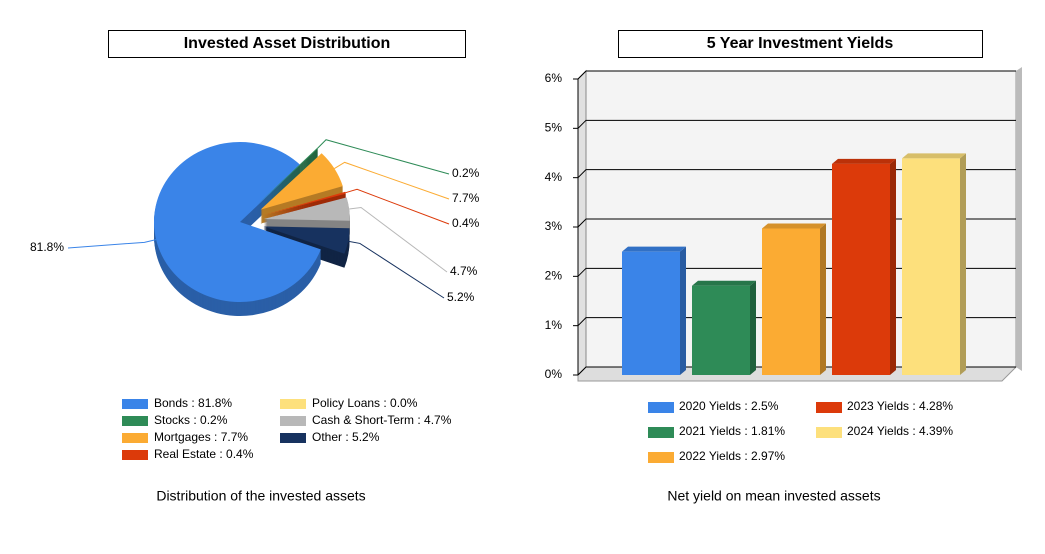  Describe the element at coordinates (554, 177) in the screenshot. I see `y-tick-label: 4%` at that location.